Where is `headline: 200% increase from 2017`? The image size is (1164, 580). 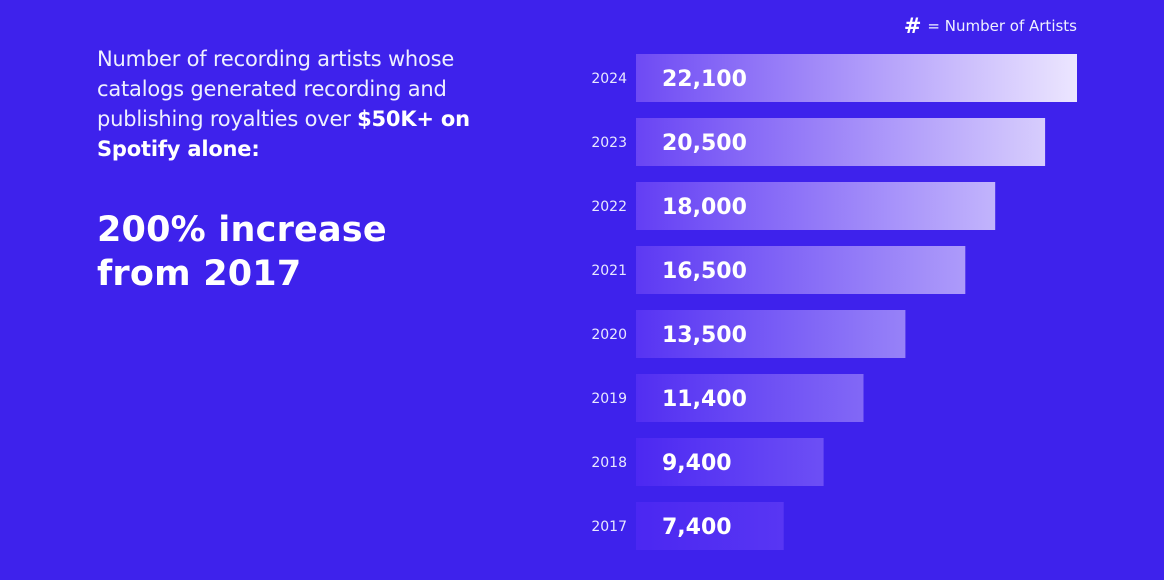 headline: 200% increase from 2017 is located at coordinates (327, 252).